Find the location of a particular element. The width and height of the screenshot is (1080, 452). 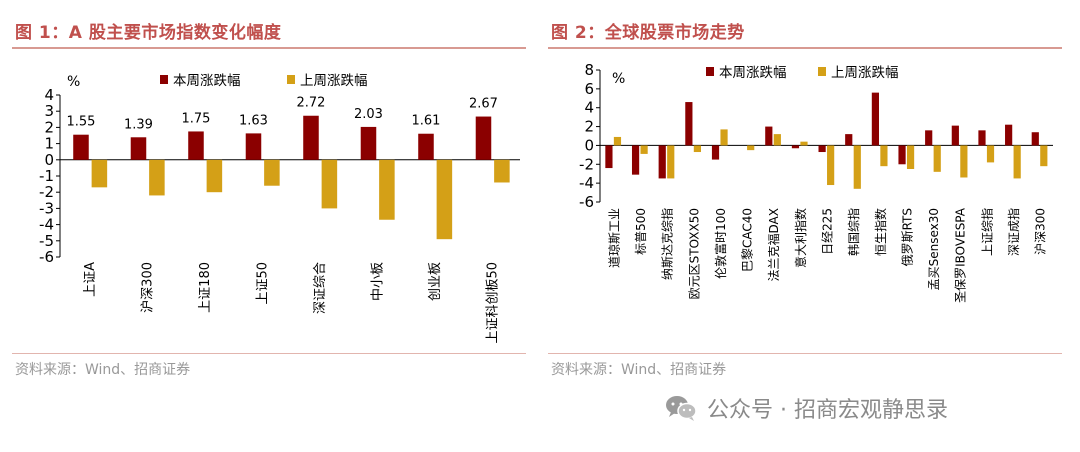

fig1-category-label: 深证综合 is located at coordinates (320, 288).